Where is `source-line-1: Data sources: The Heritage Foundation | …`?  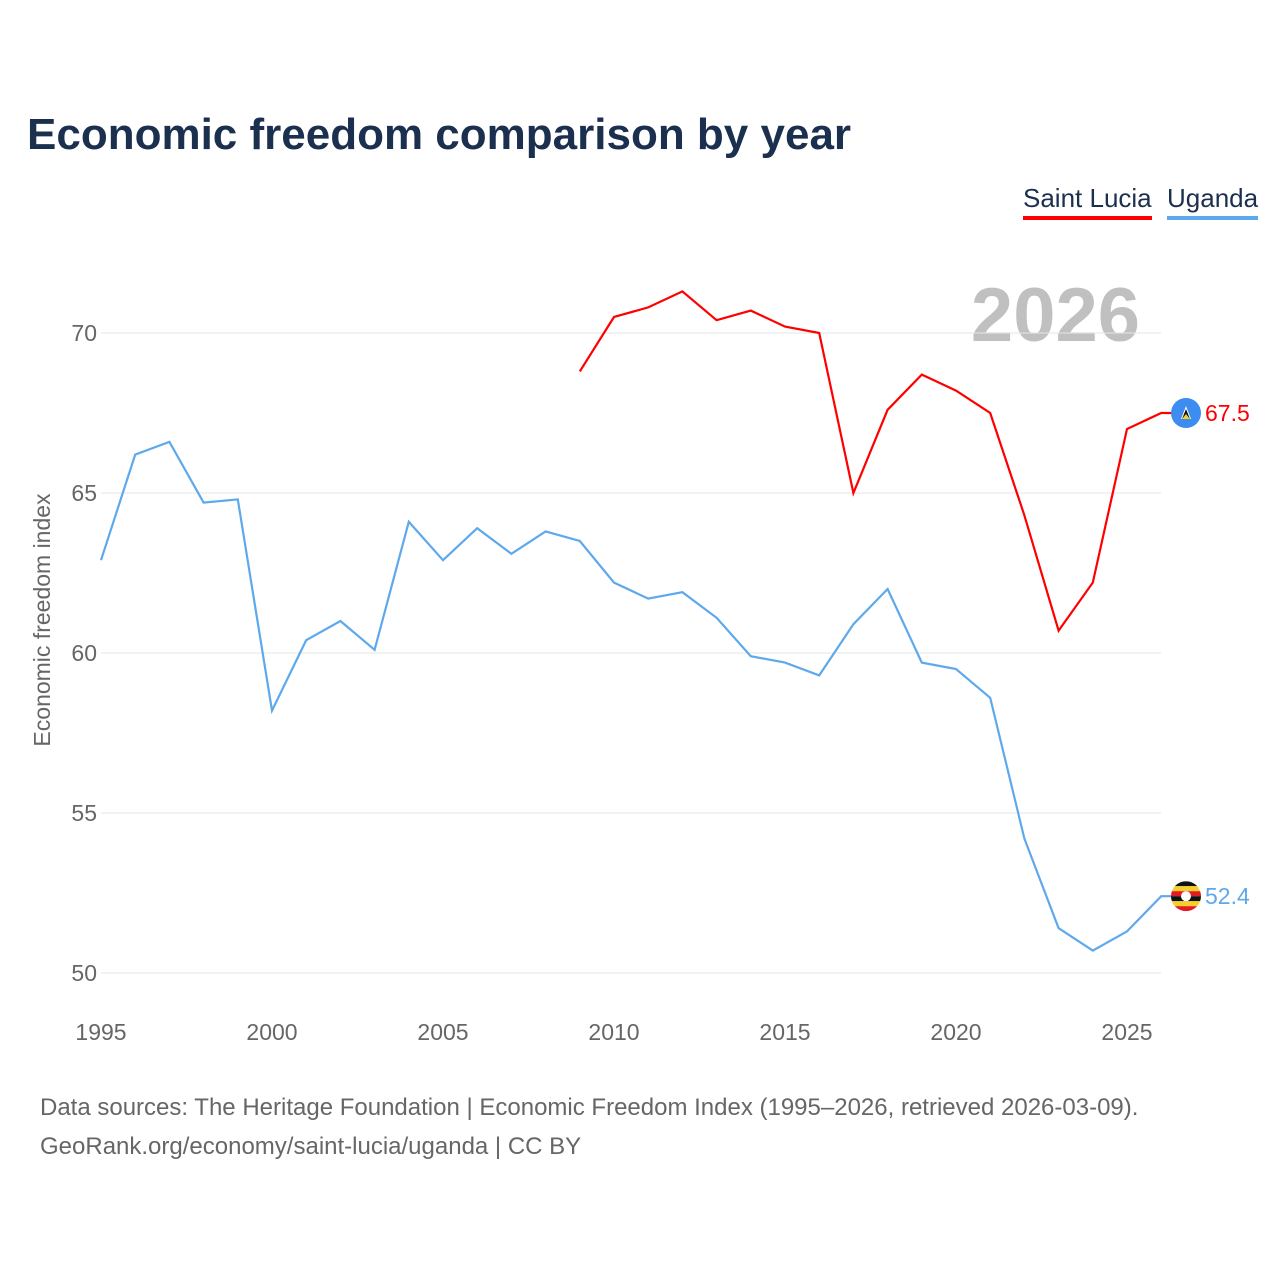 source-line-1: Data sources: The Heritage Foundation | … is located at coordinates (589, 1107).